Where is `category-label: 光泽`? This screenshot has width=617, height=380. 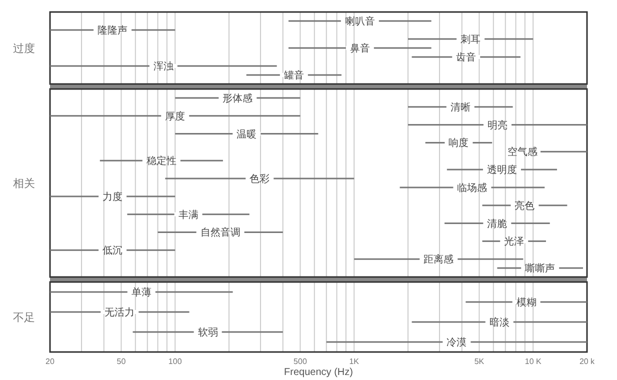 category-label: 光泽 is located at coordinates (514, 242).